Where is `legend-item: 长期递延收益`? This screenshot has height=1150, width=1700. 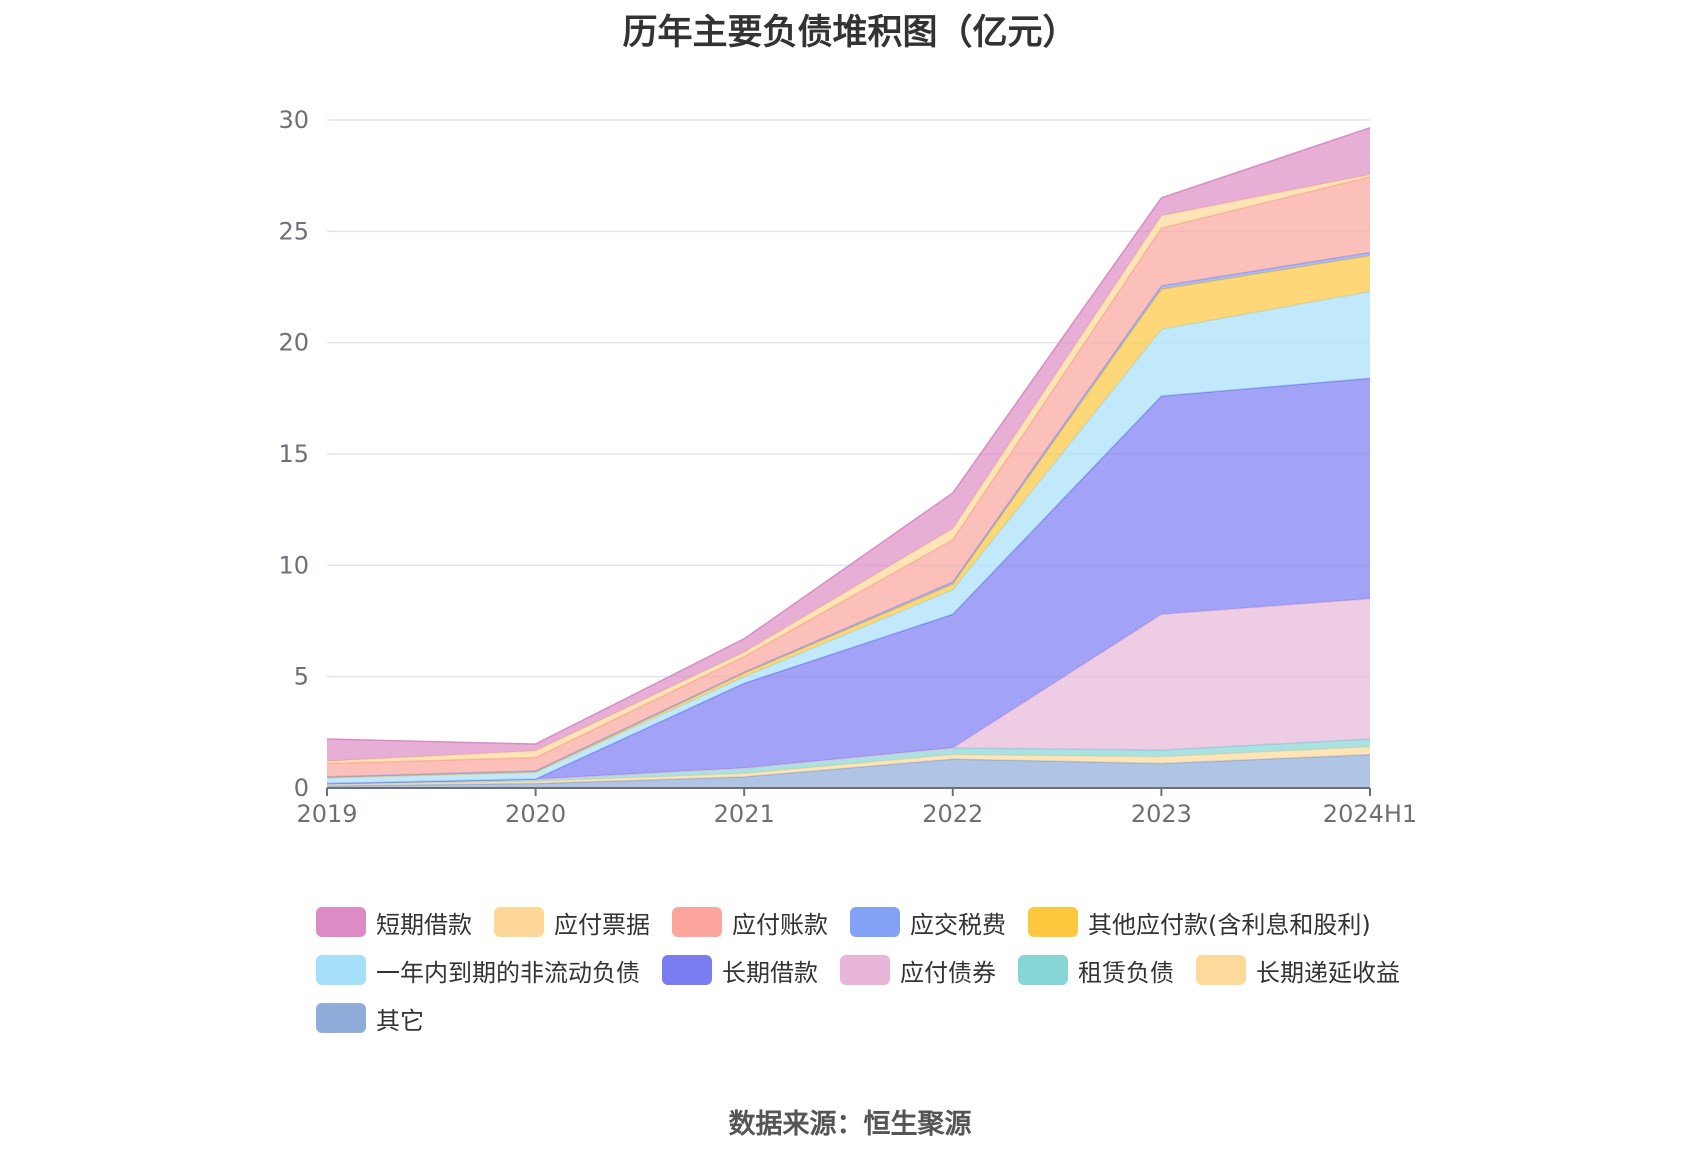 legend-item: 长期递延收益 is located at coordinates (1298, 970).